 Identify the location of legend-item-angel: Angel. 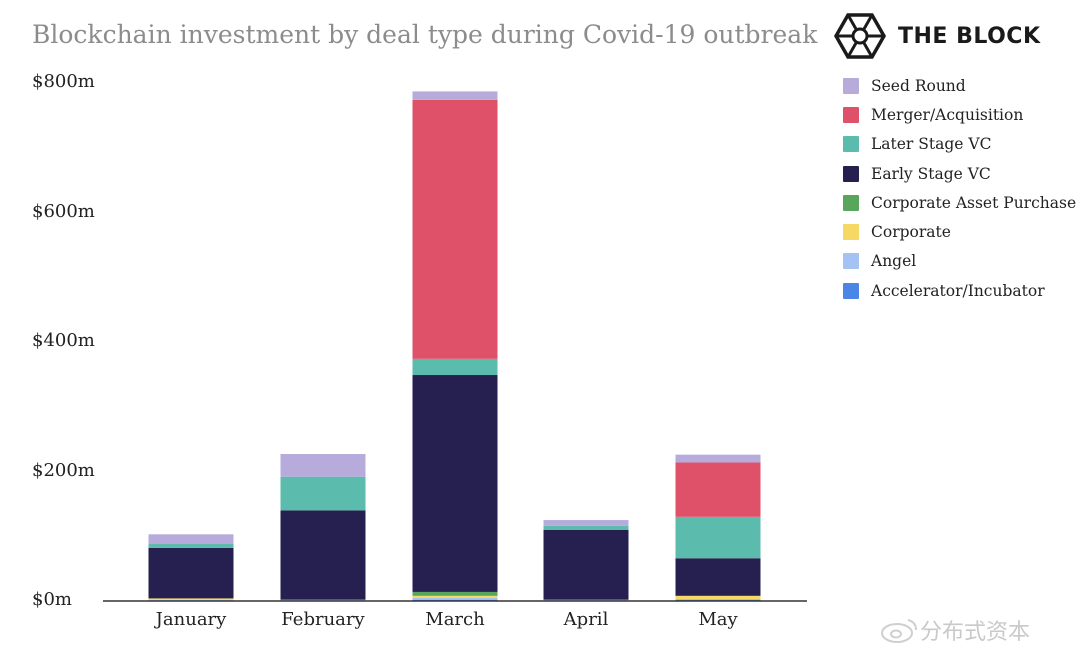
(959, 261).